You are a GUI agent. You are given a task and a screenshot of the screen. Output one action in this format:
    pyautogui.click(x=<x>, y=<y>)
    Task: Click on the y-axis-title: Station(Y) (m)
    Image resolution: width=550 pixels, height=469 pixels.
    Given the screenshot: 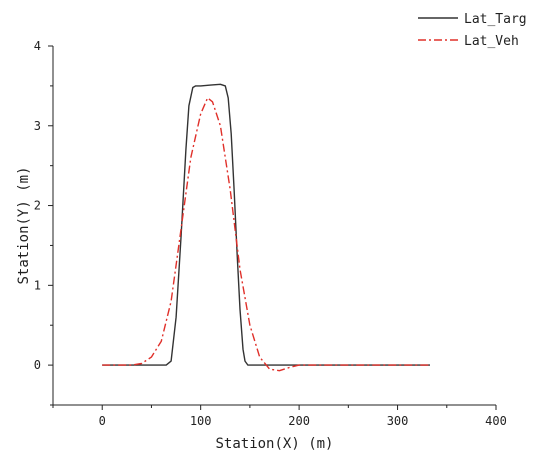 What is the action you would take?
    pyautogui.click(x=24, y=225)
    